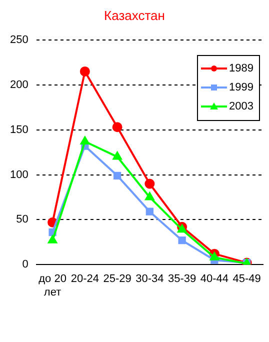 This screenshot has width=269, height=342. I want to click on legend-label: 1999, so click(241, 88).